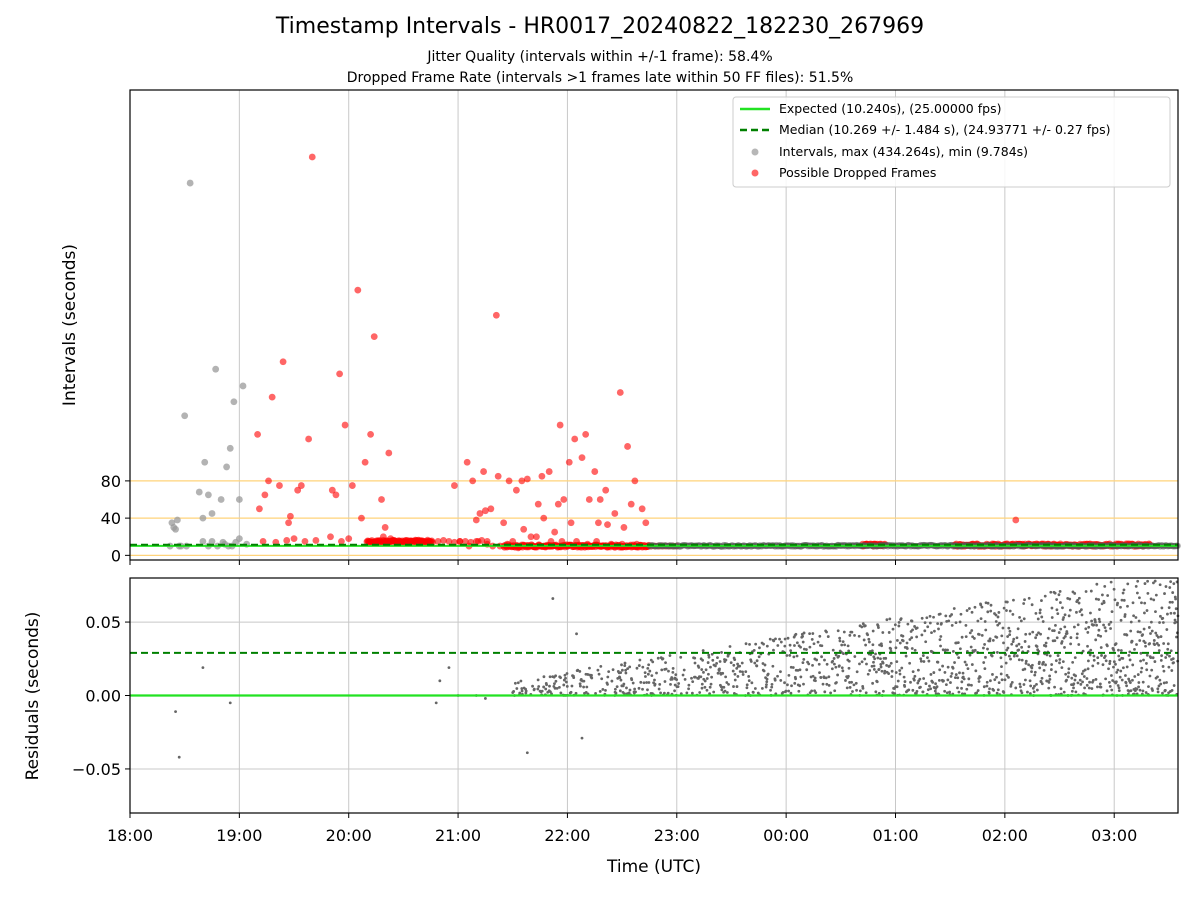 The height and width of the screenshot is (900, 1200). Describe the element at coordinates (654, 518) in the screenshot. I see `top-plot-guide-lines` at that location.